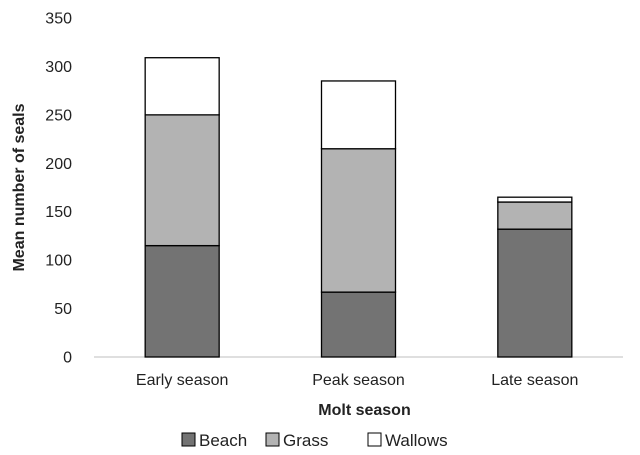 The height and width of the screenshot is (455, 640). Describe the element at coordinates (58, 115) in the screenshot. I see `y-tick-label: 250` at that location.